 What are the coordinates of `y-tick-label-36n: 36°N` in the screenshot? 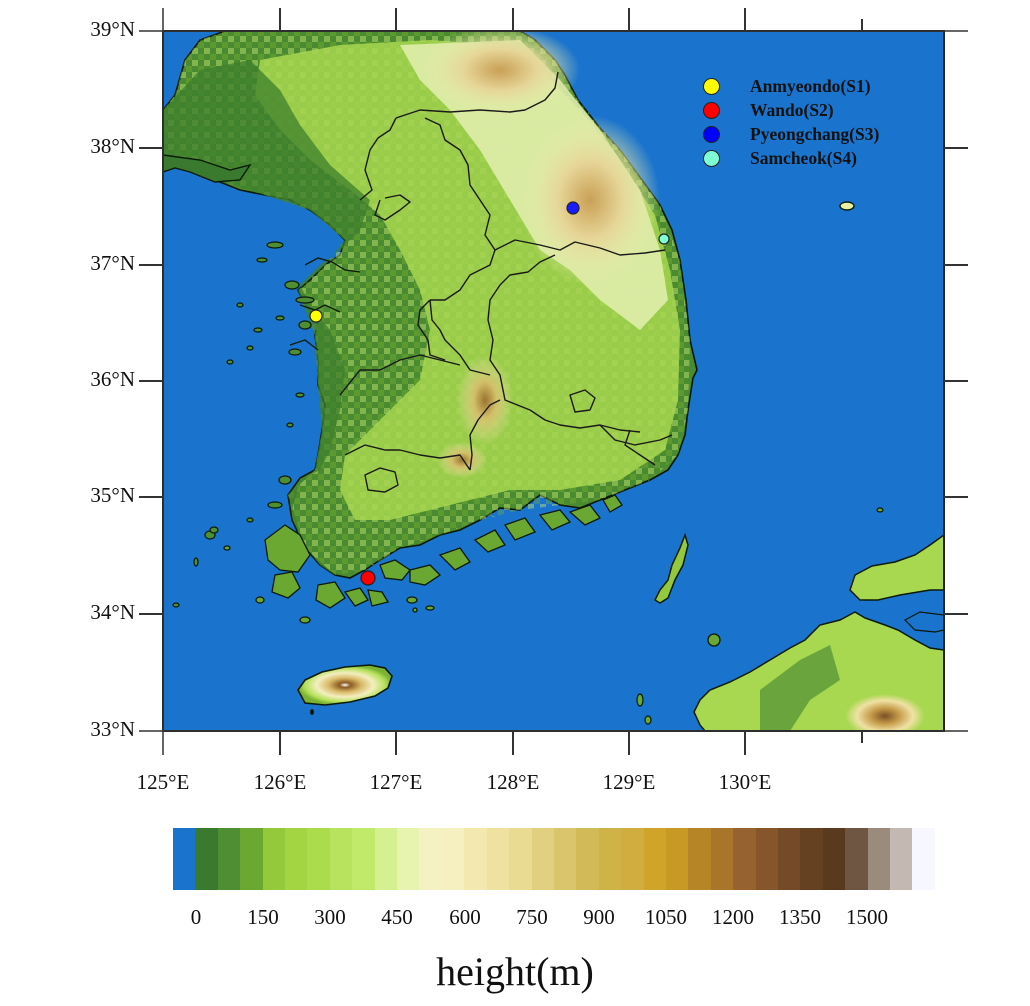 It's located at (112, 379).